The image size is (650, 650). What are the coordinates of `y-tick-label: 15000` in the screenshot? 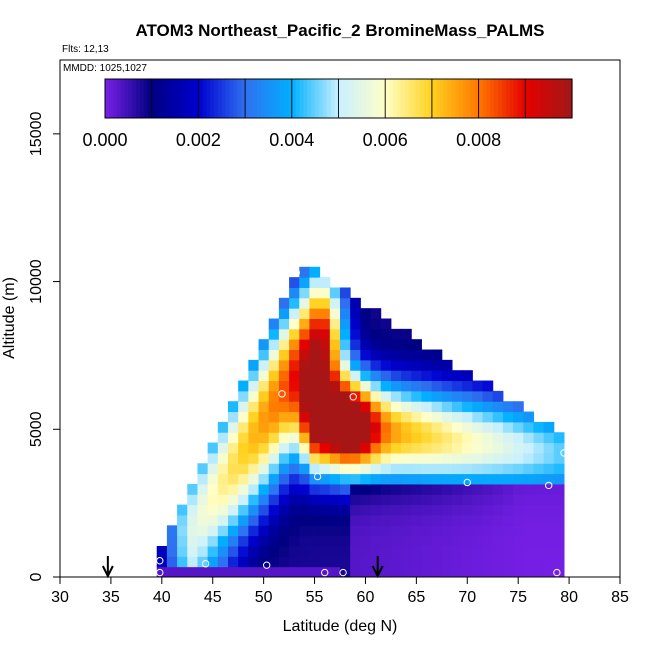 It's located at (36, 134).